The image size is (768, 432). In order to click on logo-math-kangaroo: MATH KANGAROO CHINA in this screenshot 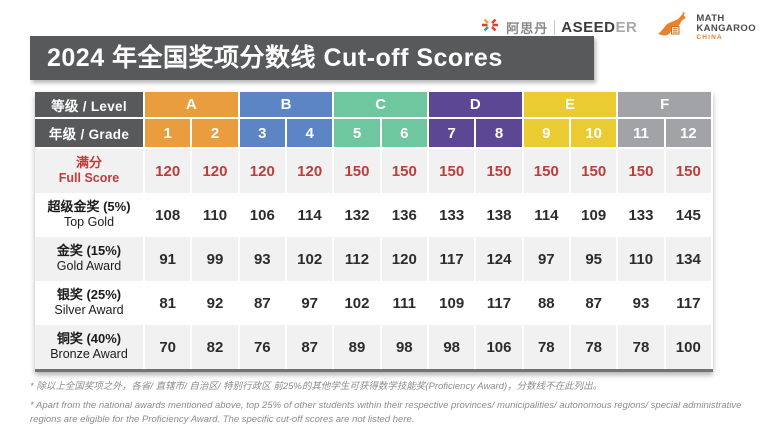, I will do `click(705, 27)`.